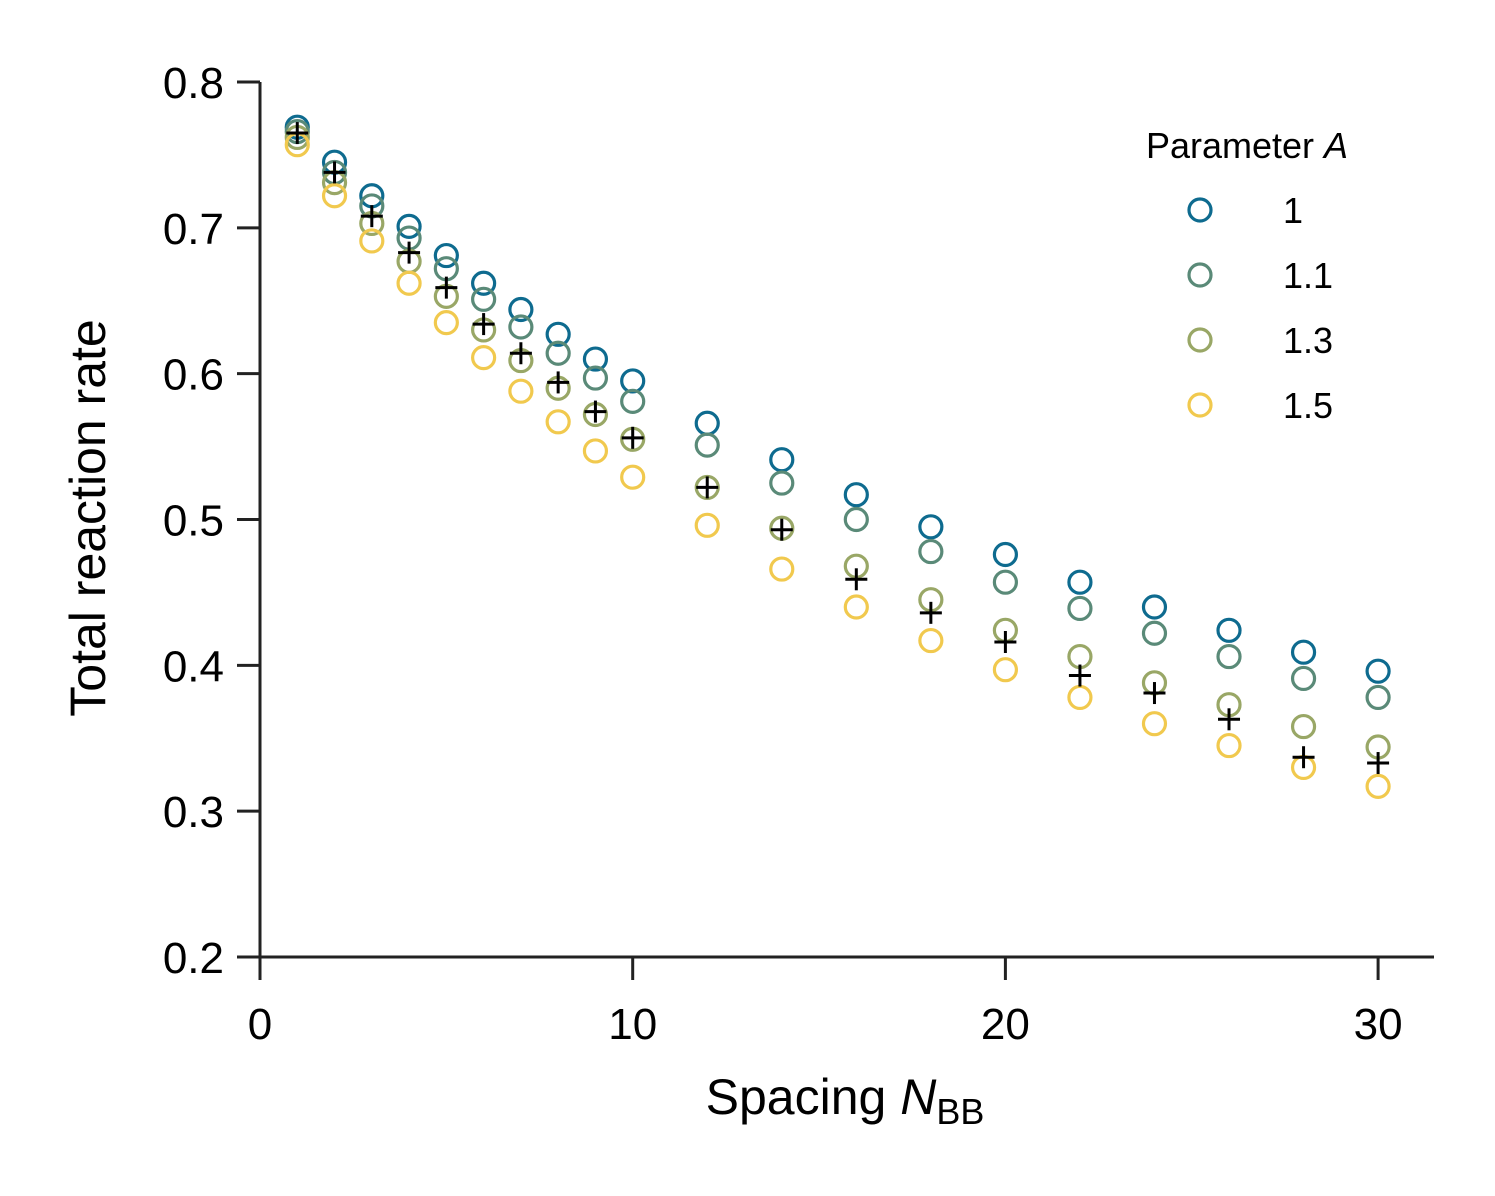 Image resolution: width=1495 pixels, height=1196 pixels. Describe the element at coordinates (193, 521) in the screenshot. I see `y-tick-label: 0.5` at that location.